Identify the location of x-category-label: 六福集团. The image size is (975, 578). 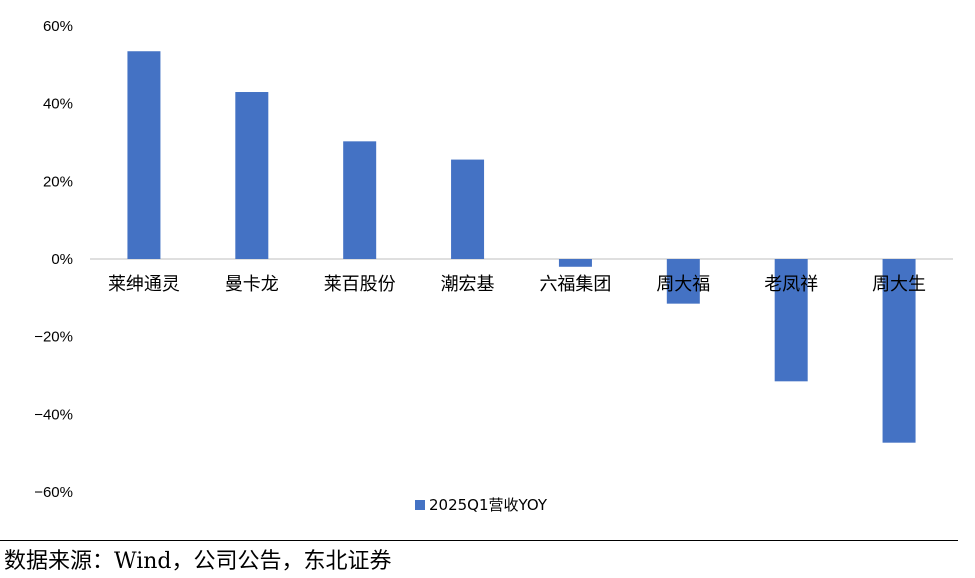
(575, 284).